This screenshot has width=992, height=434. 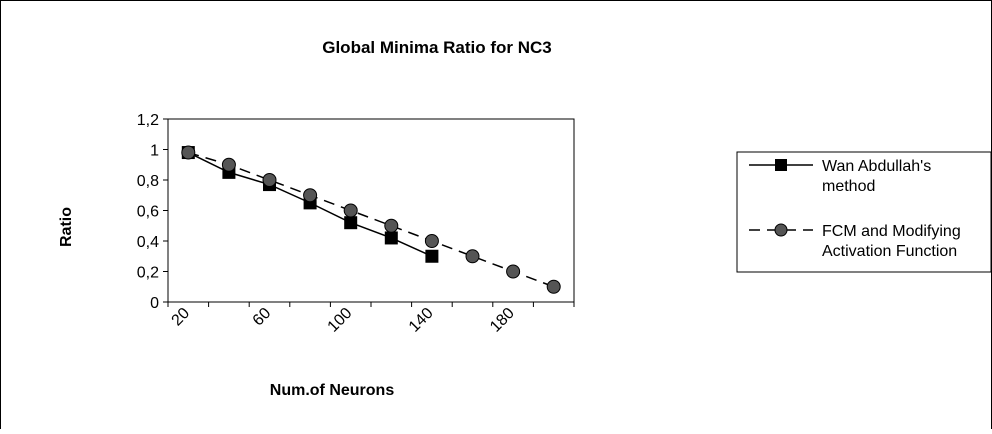 What do you see at coordinates (332, 390) in the screenshot?
I see `x-axis-title: Num.of Neurons` at bounding box center [332, 390].